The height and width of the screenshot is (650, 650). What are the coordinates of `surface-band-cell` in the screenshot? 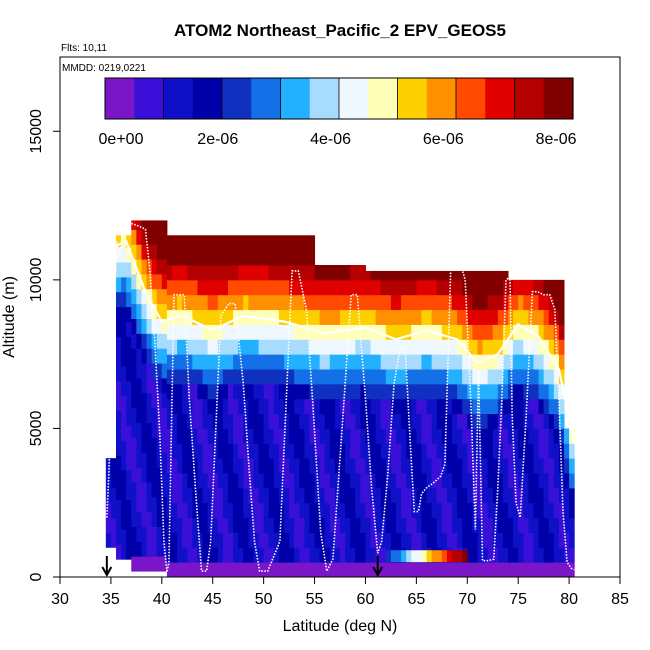 It's located at (409, 556).